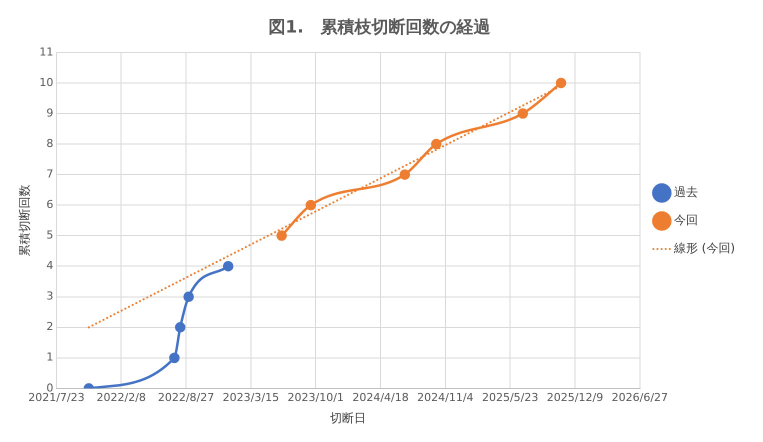 This screenshot has height=442, width=763. Describe the element at coordinates (510, 397) in the screenshot. I see `x-tick-label: 2025/5/23` at that location.